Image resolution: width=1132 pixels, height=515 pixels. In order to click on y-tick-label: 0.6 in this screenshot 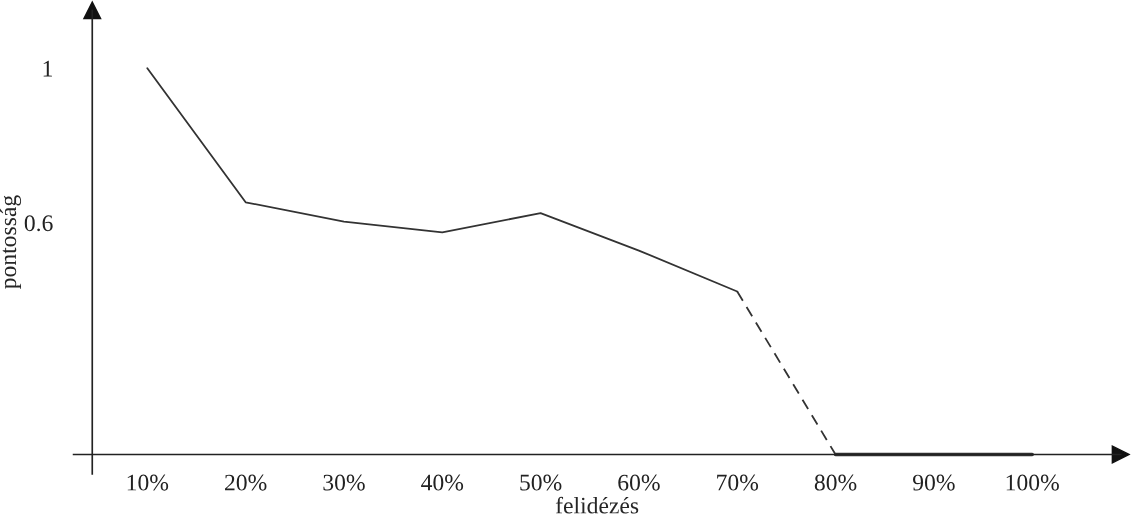, I will do `click(38, 223)`.